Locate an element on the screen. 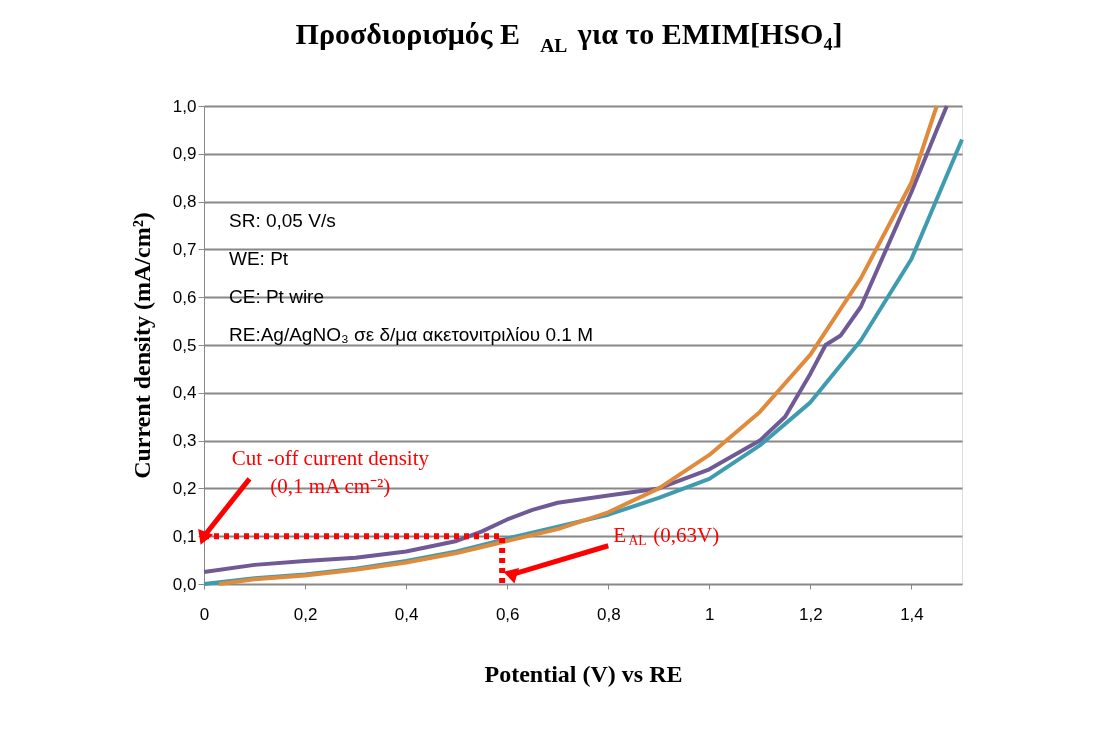 The width and height of the screenshot is (1105, 734). y-axis-title: Current density (mA/cm²) is located at coordinates (141, 345).